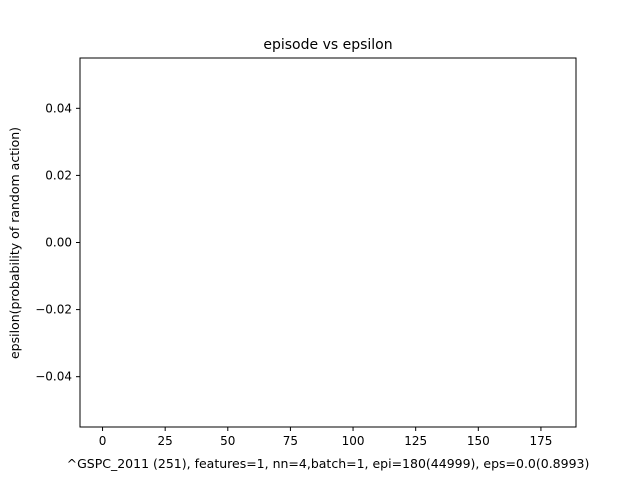 Image resolution: width=640 pixels, height=485 pixels. I want to click on x-tick-label: 150, so click(478, 441).